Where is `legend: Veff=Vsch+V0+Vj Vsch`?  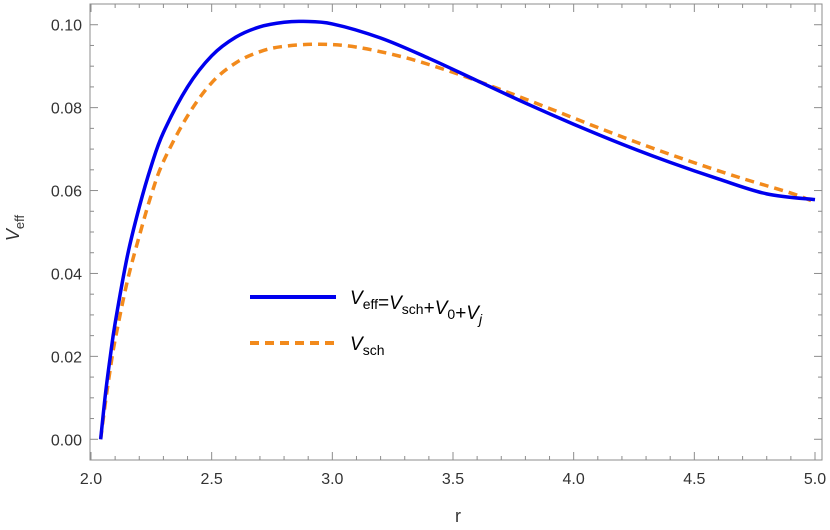
legend: Veff=Vsch+V0+Vj Vsch is located at coordinates (366, 323).